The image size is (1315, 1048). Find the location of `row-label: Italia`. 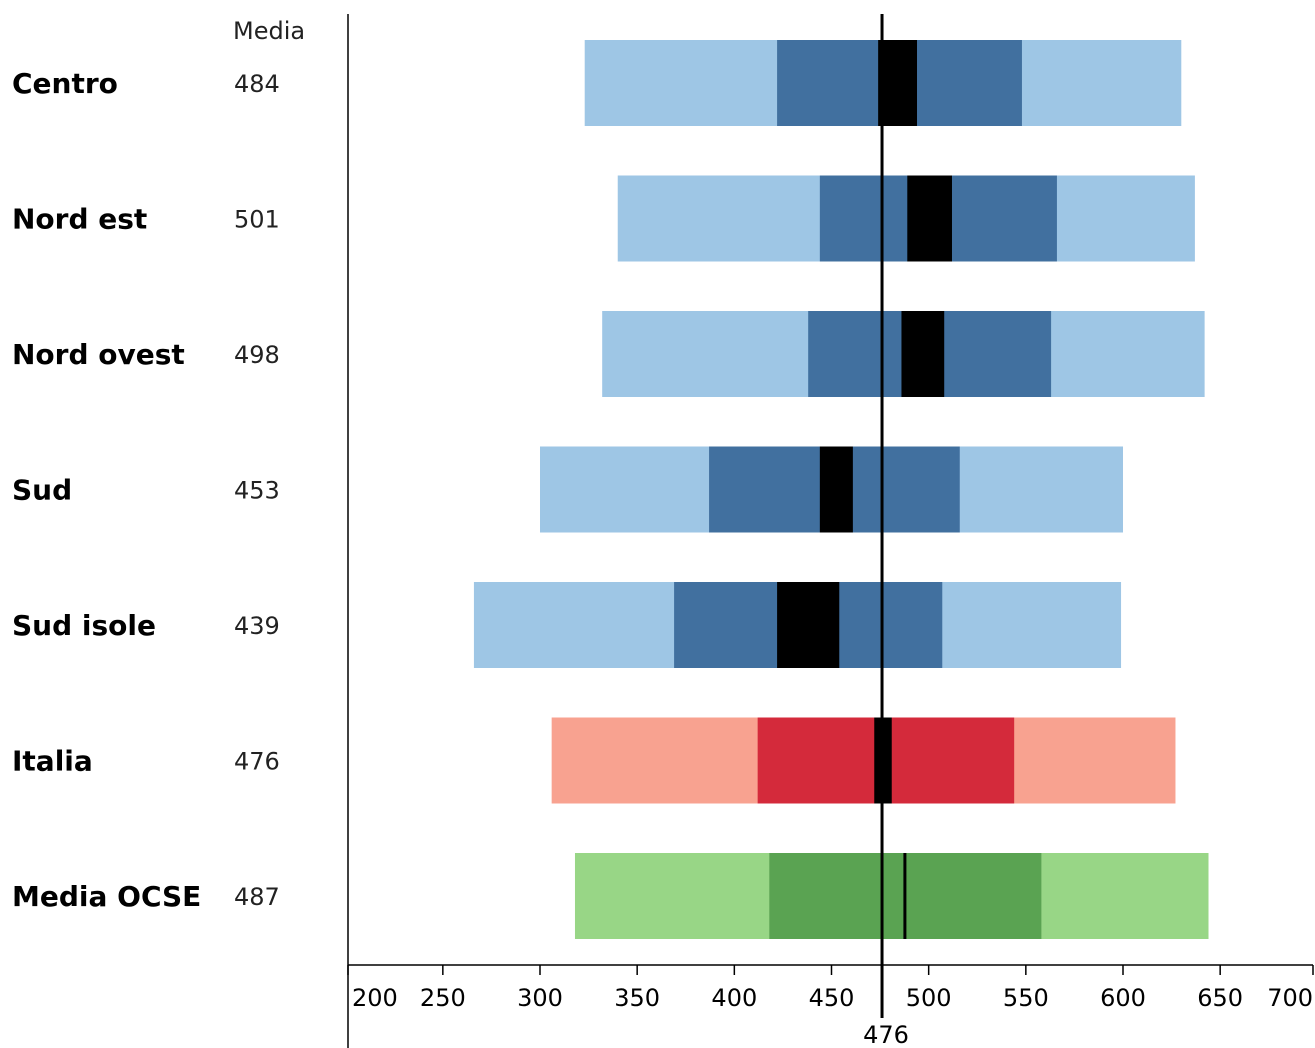

row-label: Italia is located at coordinates (52, 761).